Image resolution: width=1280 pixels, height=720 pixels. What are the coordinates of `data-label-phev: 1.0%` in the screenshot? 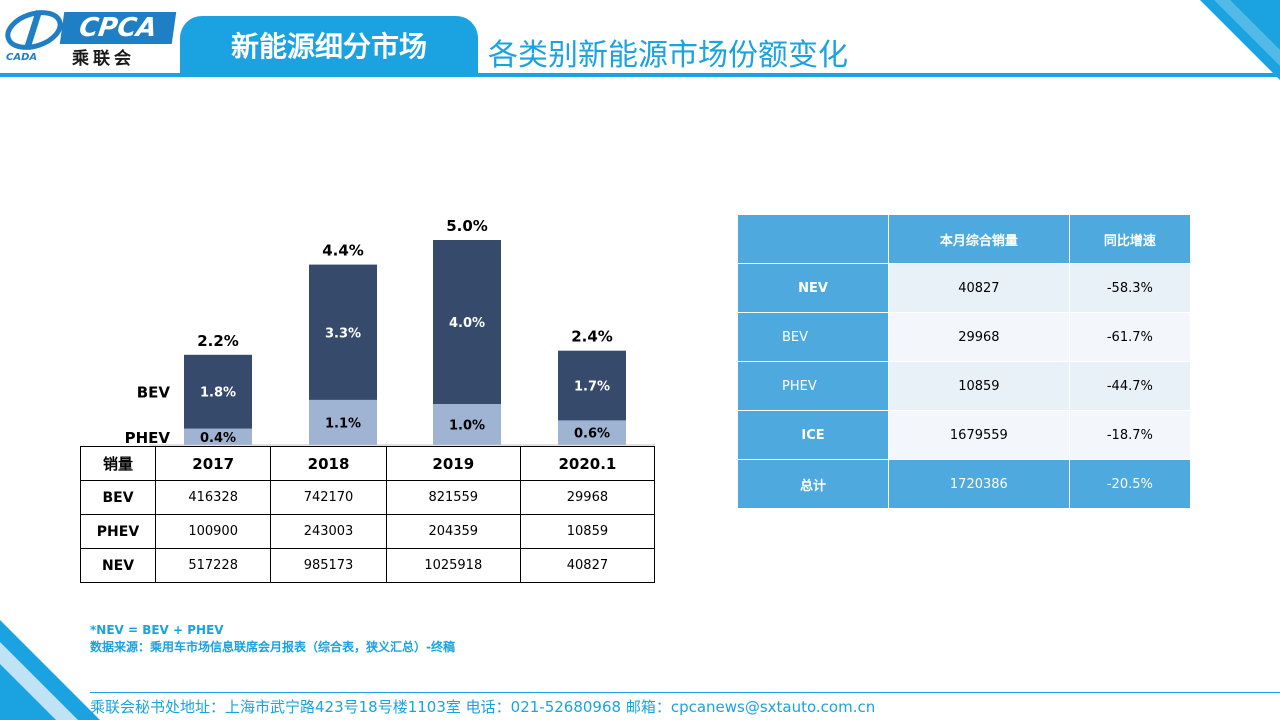 It's located at (467, 426).